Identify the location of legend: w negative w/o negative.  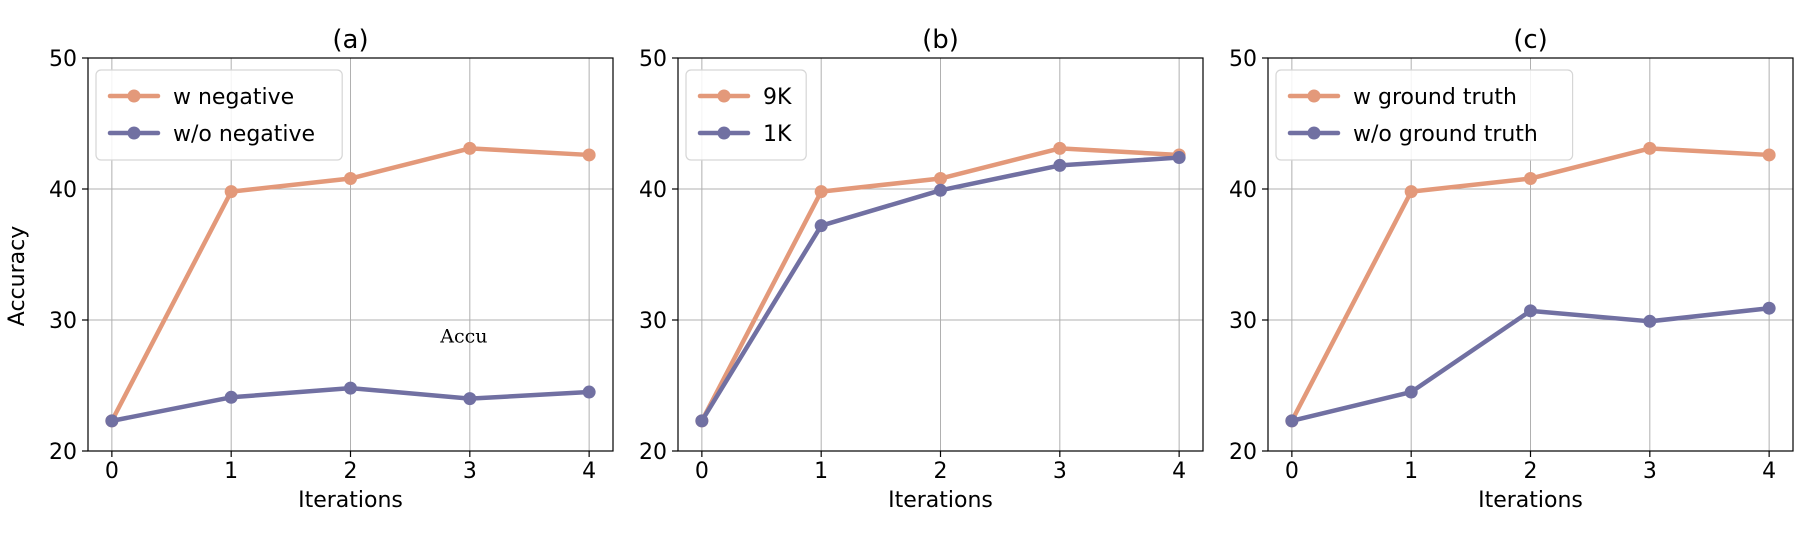
(219, 115).